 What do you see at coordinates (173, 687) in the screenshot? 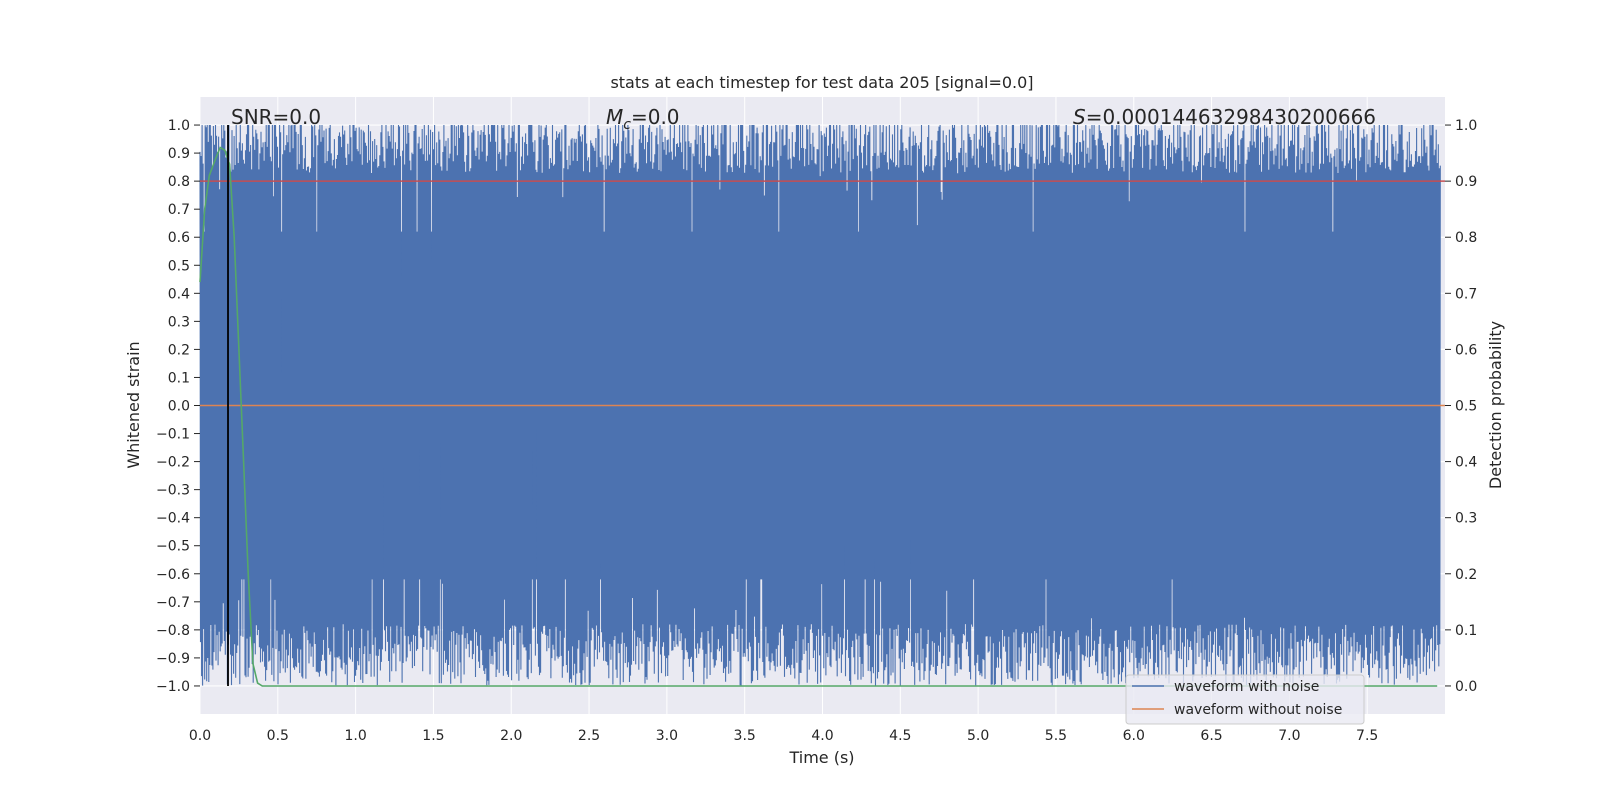
I see `y-tick-label: −1.0` at bounding box center [173, 687].